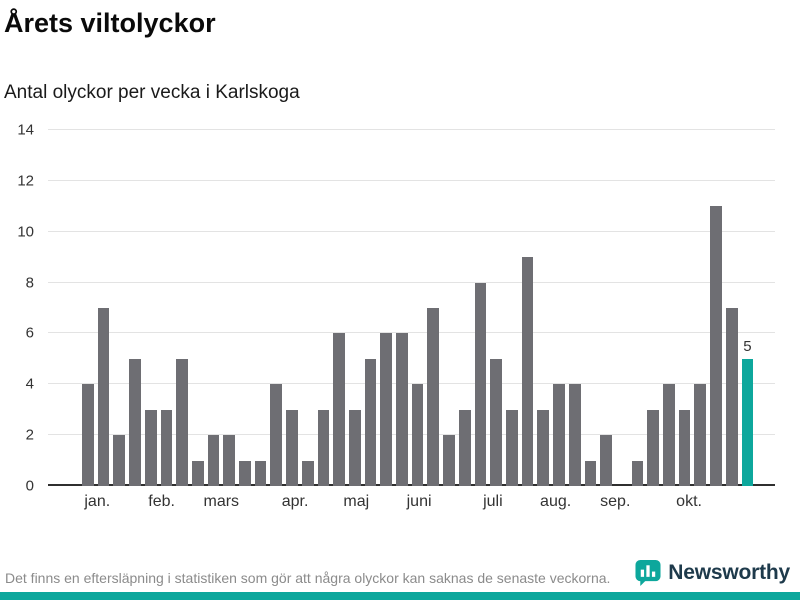 The width and height of the screenshot is (800, 600). I want to click on bar-slot: 5, so click(748, 308).